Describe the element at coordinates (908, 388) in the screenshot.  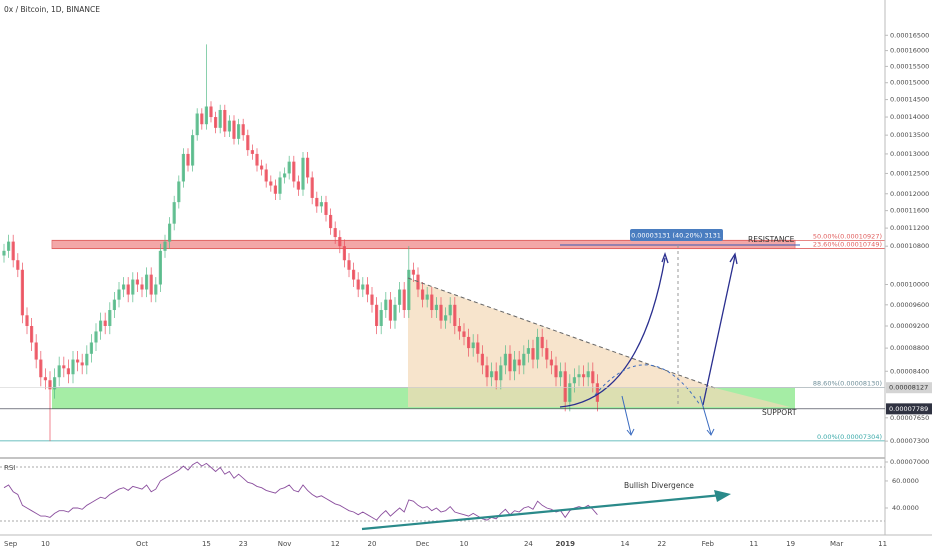
I see `price-tag-label: 0.00008127` at that location.